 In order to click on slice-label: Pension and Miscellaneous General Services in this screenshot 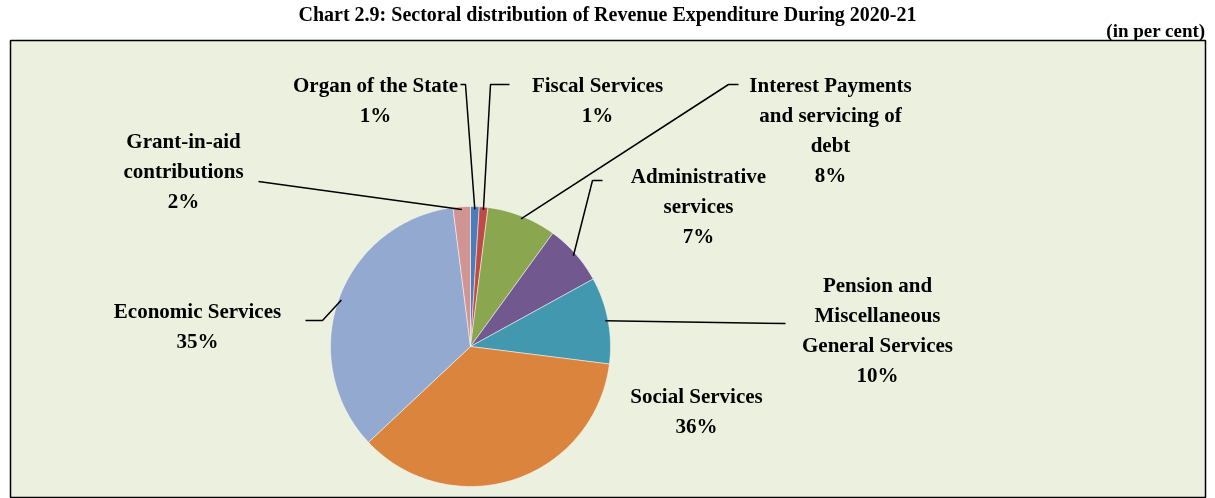, I will do `click(877, 314)`.